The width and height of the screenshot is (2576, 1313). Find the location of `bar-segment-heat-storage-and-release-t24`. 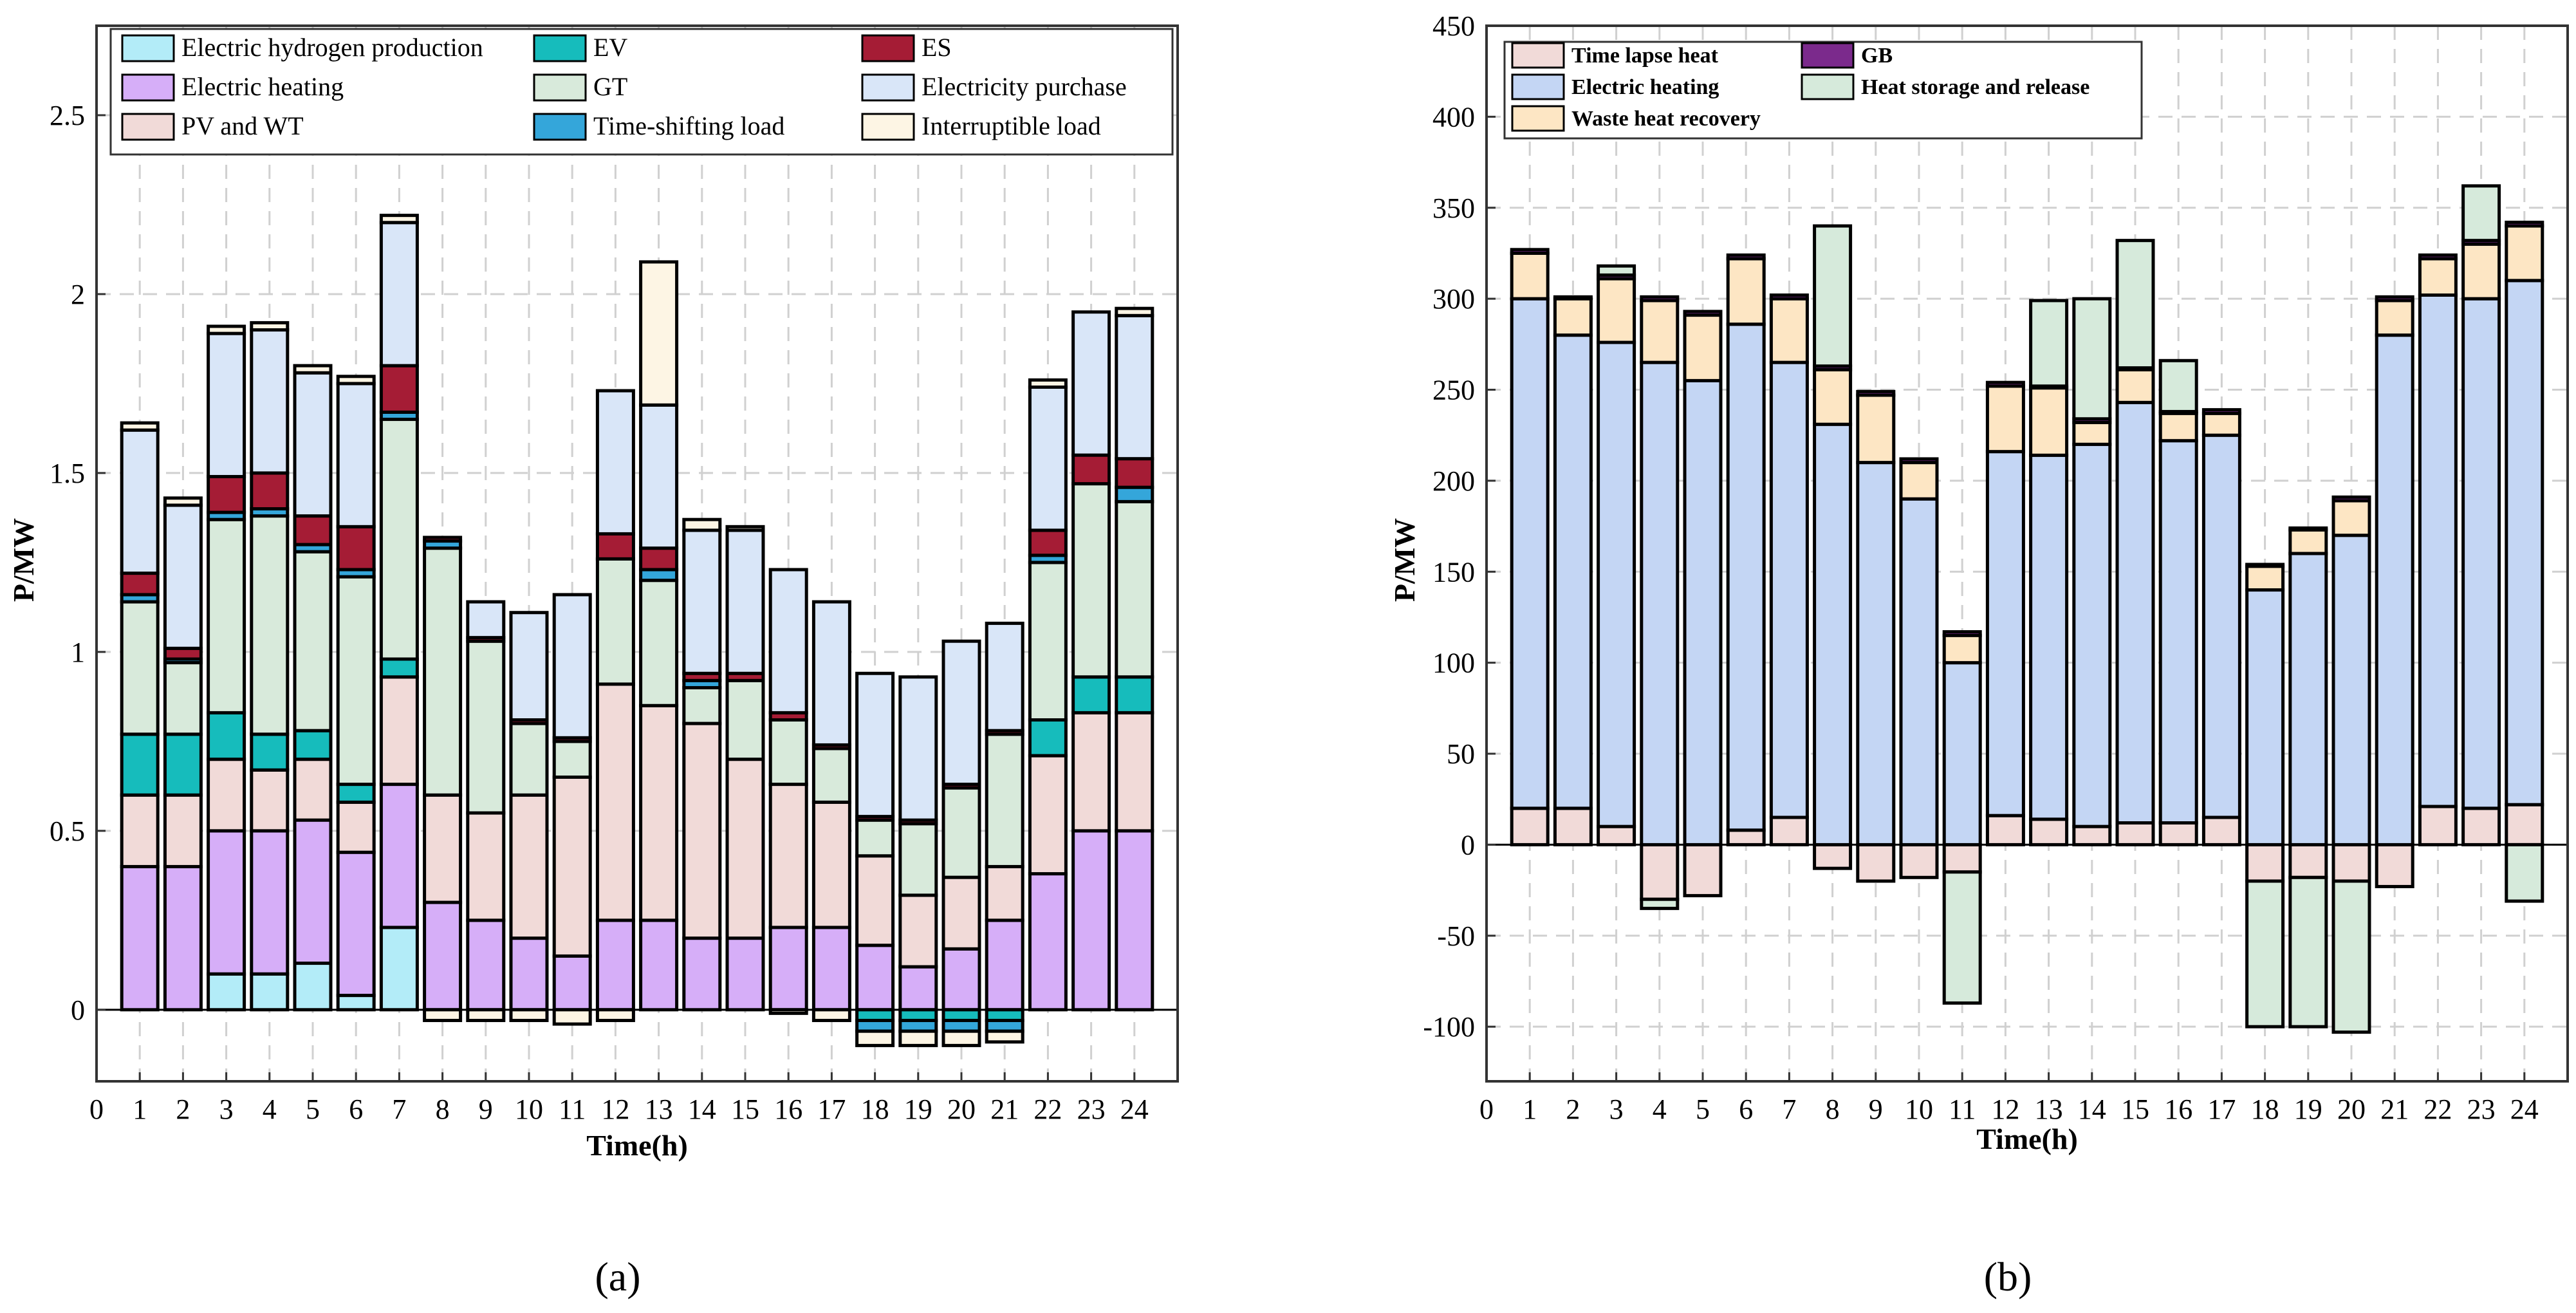

bar-segment-heat-storage-and-release-t24 is located at coordinates (2524, 873).